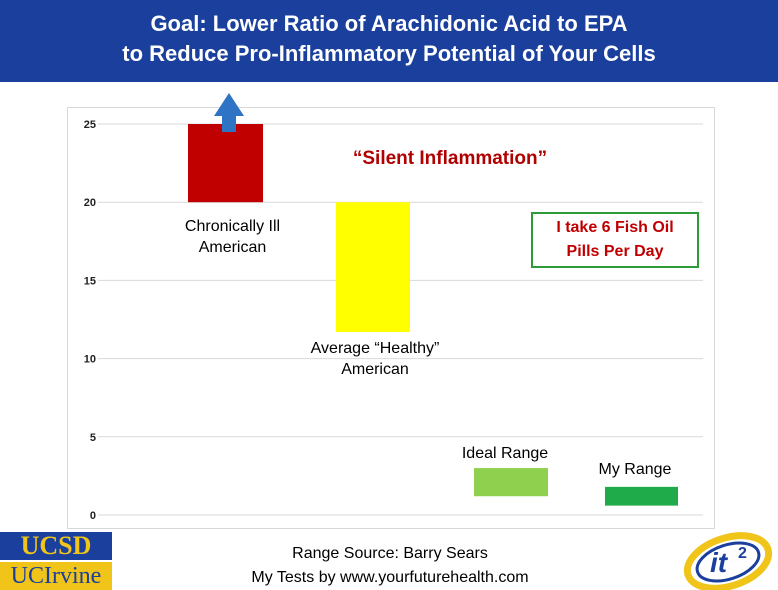 This screenshot has width=778, height=590. What do you see at coordinates (390, 577) in the screenshot?
I see `source-line-2: My Tests by www.yourfuturehealth.com` at bounding box center [390, 577].